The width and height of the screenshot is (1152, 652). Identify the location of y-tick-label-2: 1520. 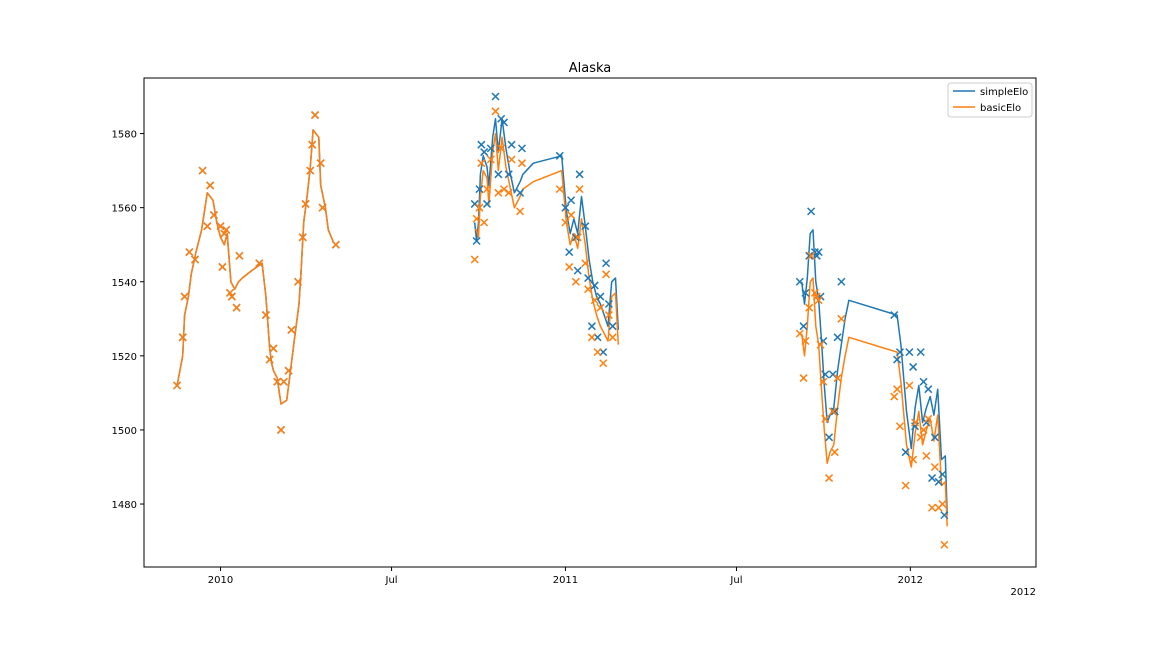
(124, 357).